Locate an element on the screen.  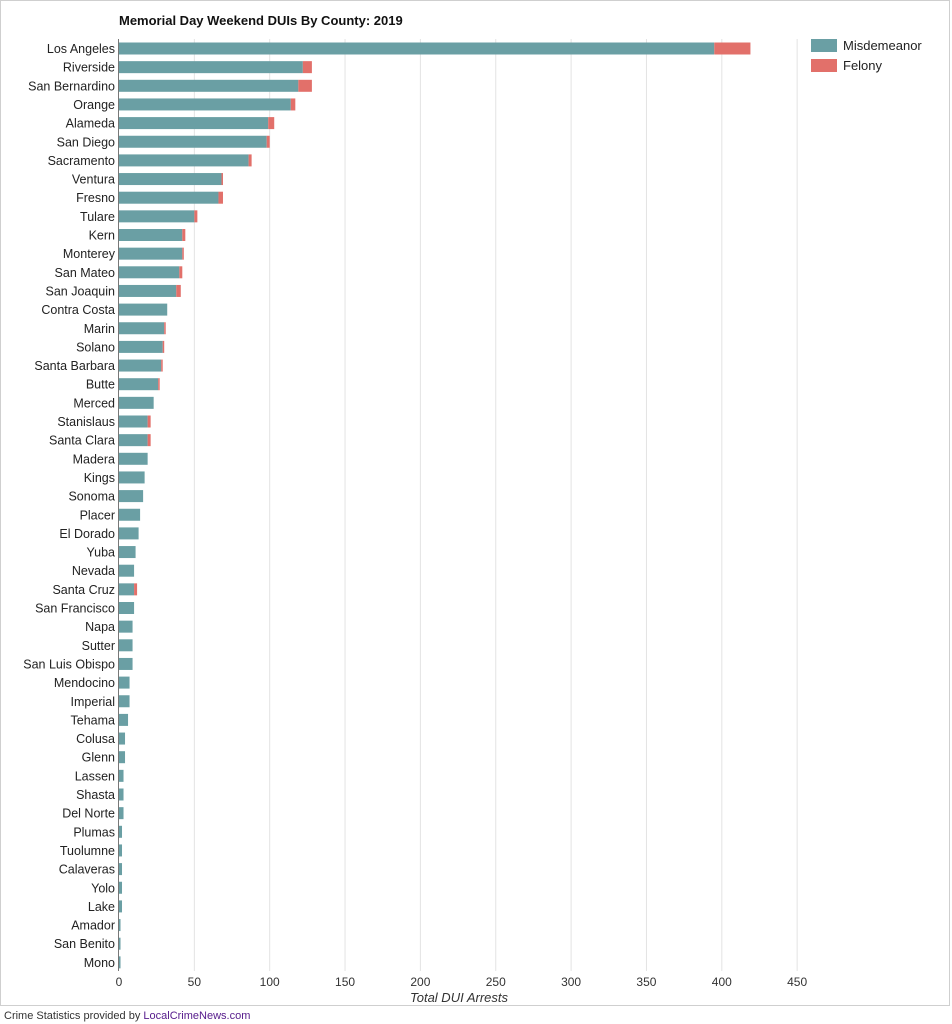
category-label: Nevada is located at coordinates (93, 571).